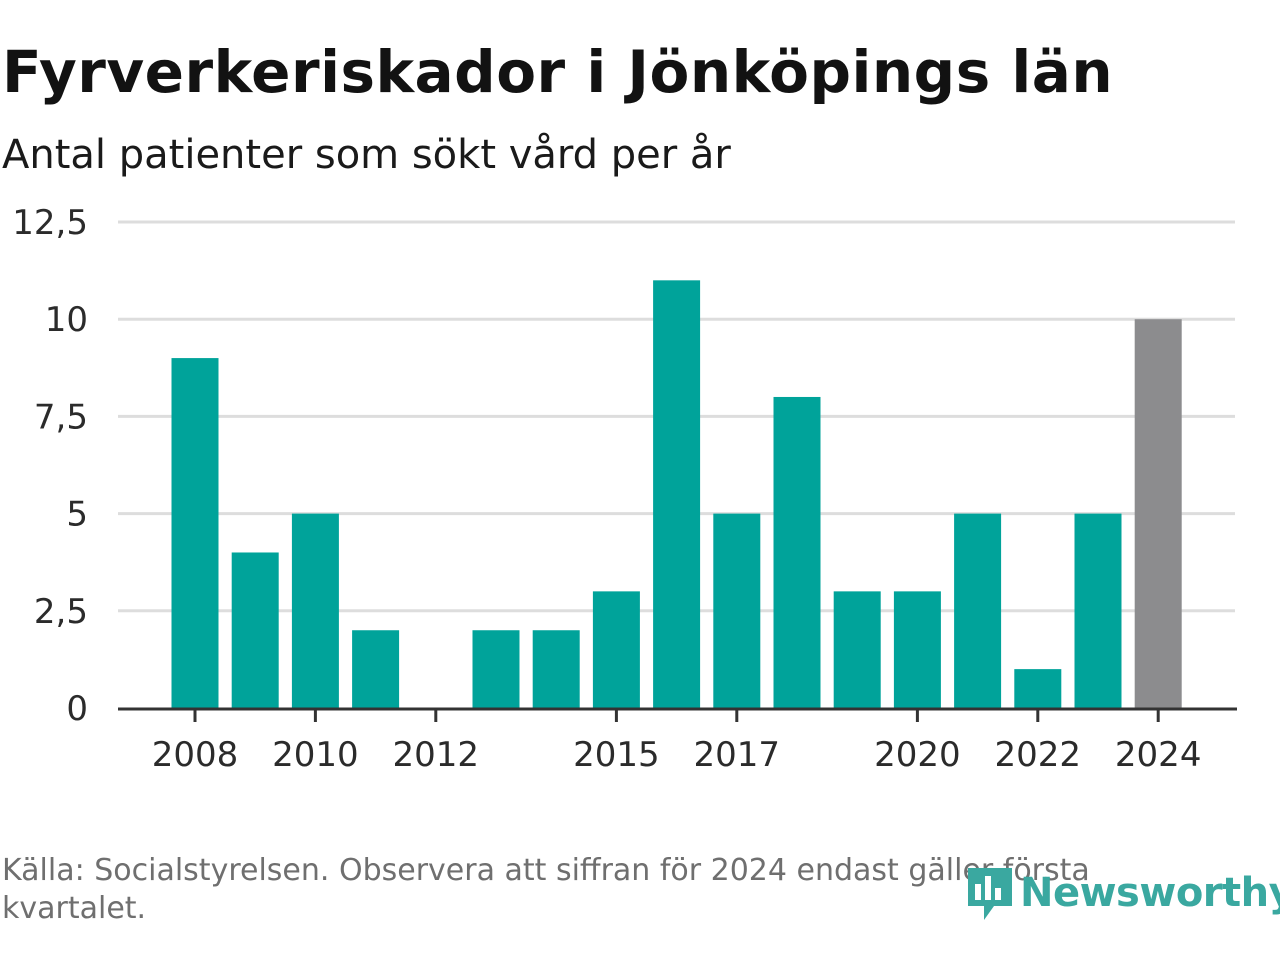 This screenshot has width=1280, height=960. What do you see at coordinates (737, 610) in the screenshot?
I see `bar-2017` at bounding box center [737, 610].